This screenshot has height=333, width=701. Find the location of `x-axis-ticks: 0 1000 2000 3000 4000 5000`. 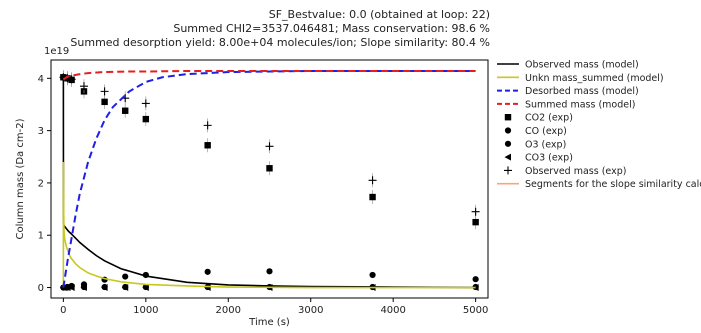

x-axis-ticks: 0 1000 2000 3000 4000 5000 is located at coordinates (274, 307).